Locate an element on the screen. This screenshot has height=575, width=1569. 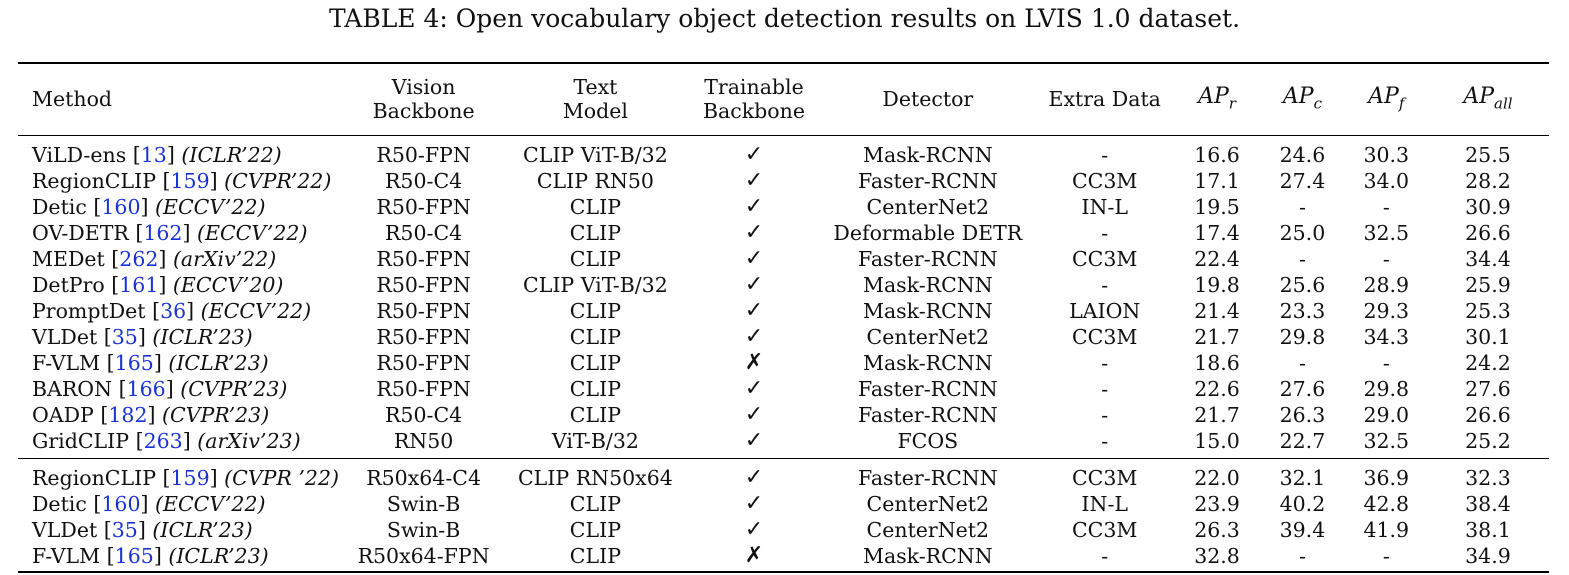
header-ap-r-base: AP is located at coordinates (1213, 96).